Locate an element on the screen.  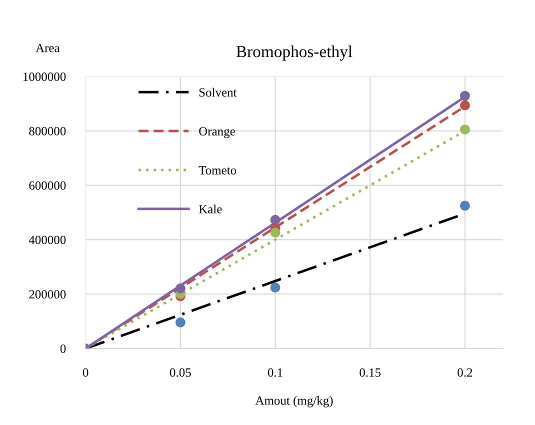
x-tick-label: 0.05 is located at coordinates (180, 372).